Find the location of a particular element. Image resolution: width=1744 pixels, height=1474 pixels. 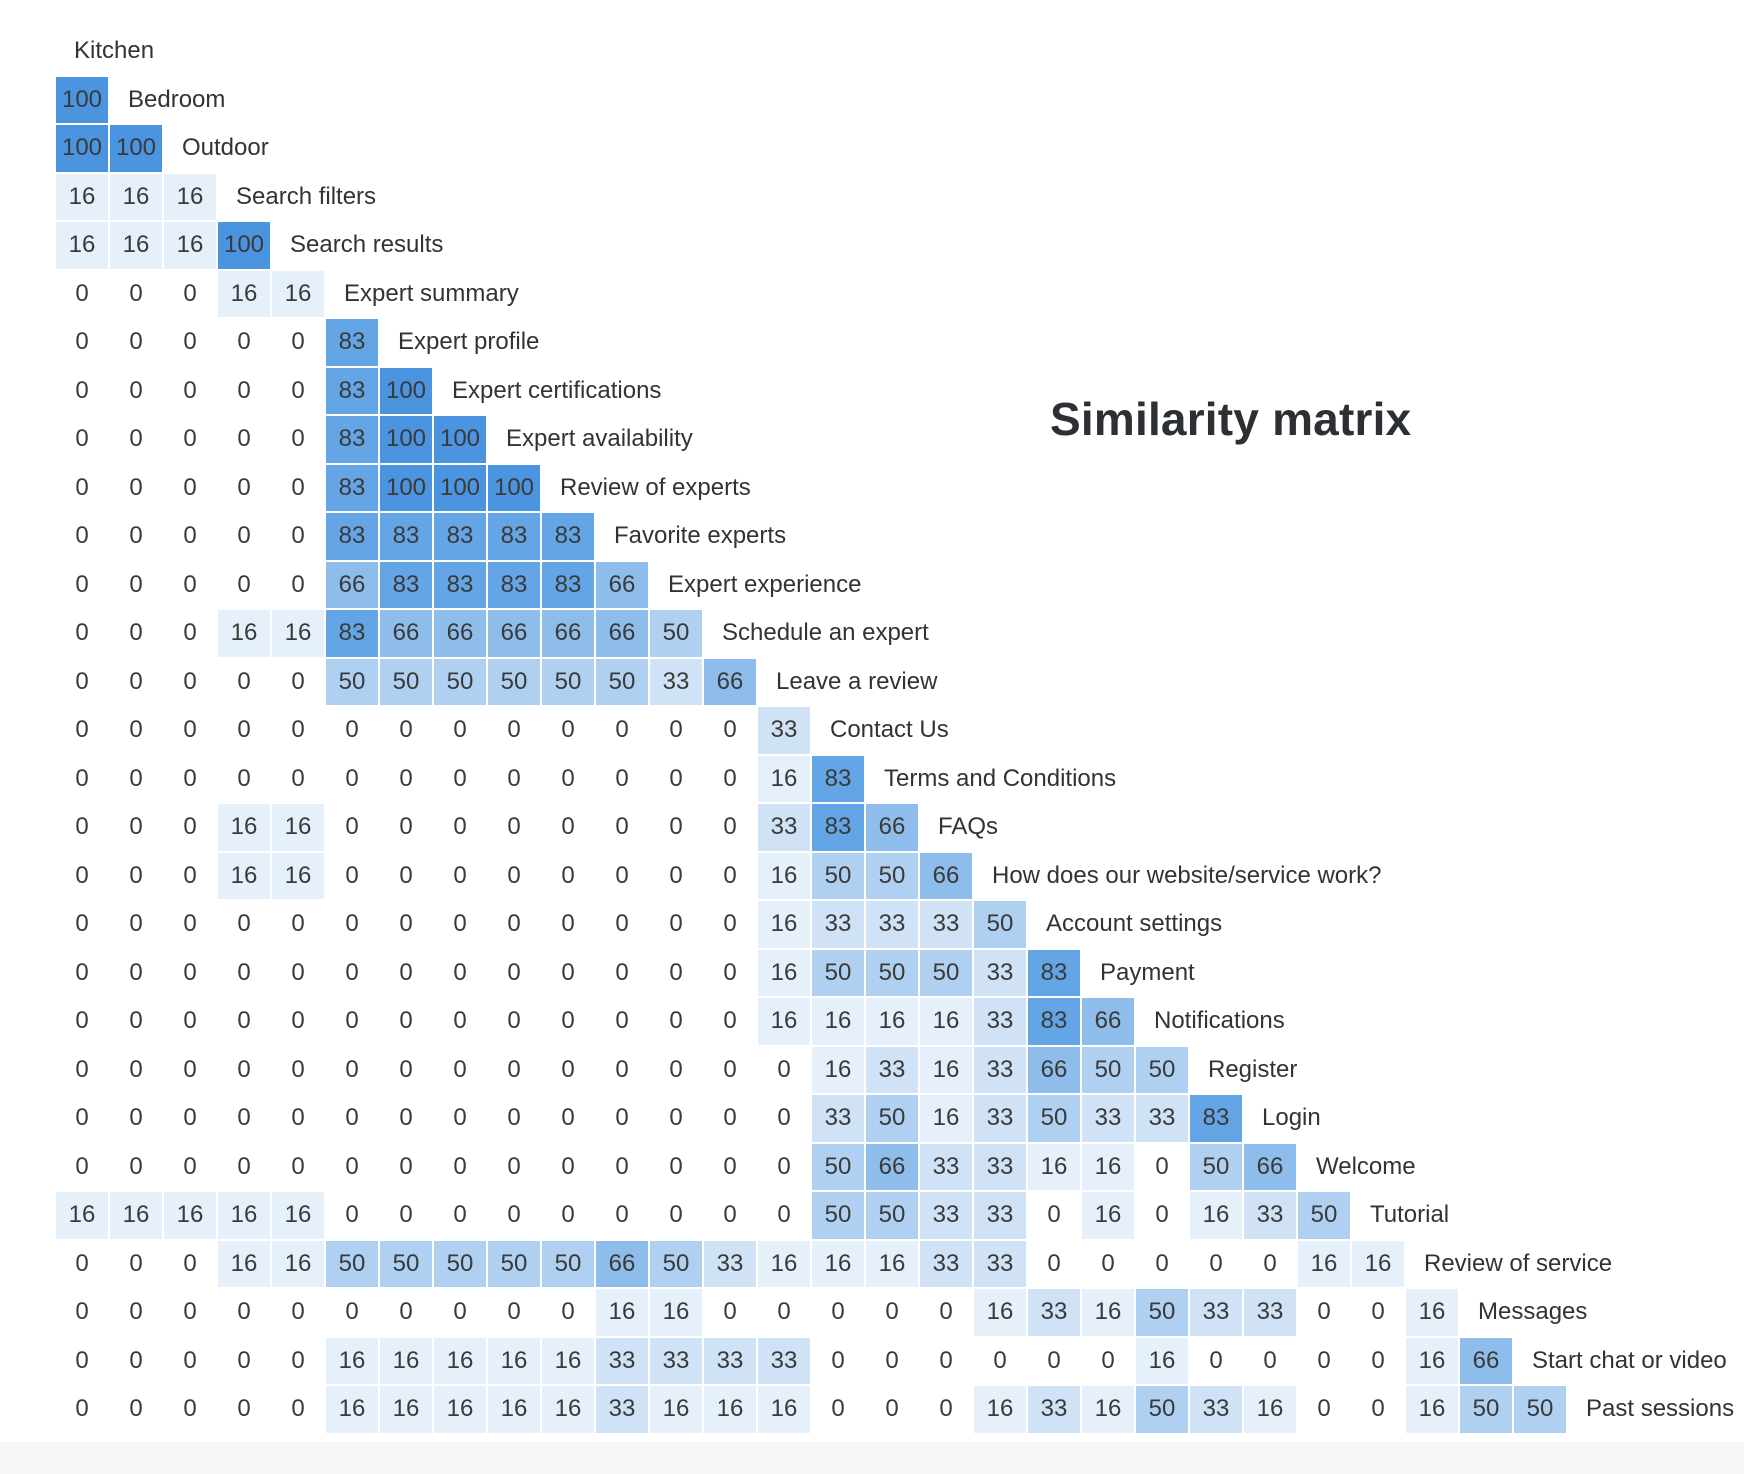

row-label: Expert certifications is located at coordinates (557, 390).